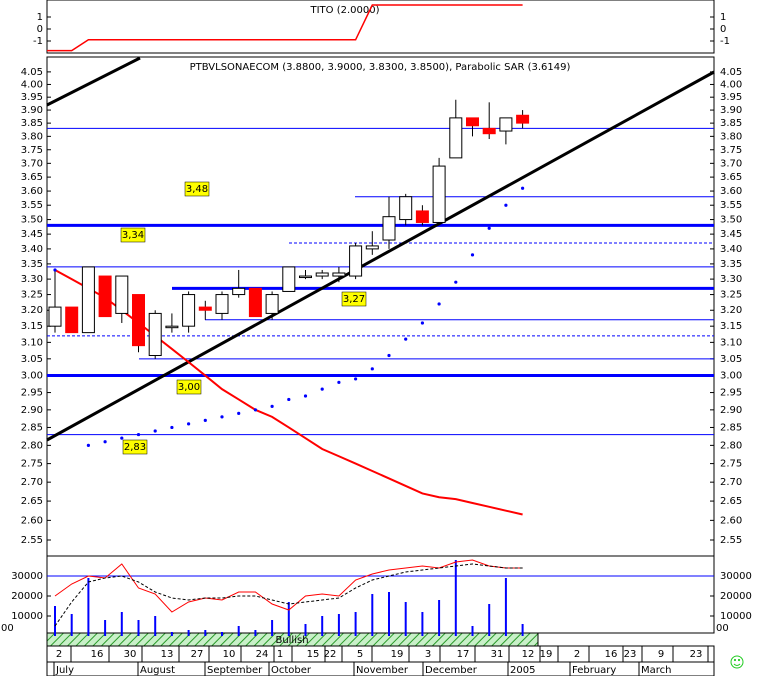 Image resolution: width=761 pixels, height=676 pixels. What do you see at coordinates (285, 28) in the screenshot?
I see `tito-line` at bounding box center [285, 28].